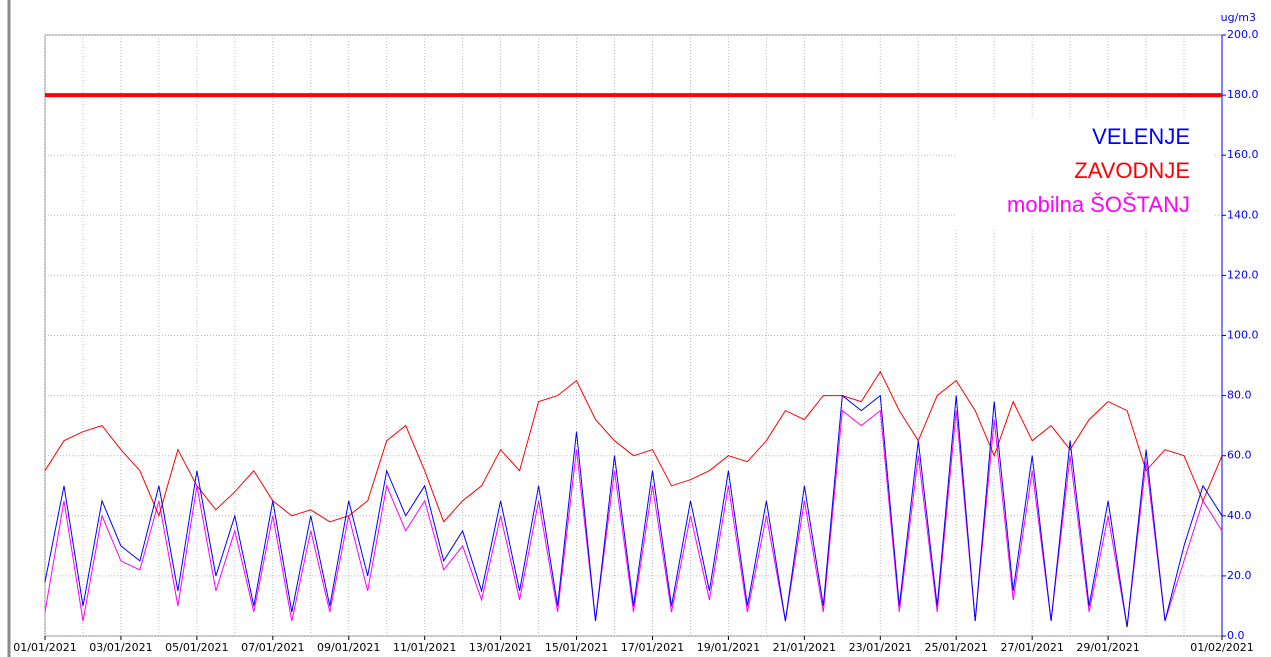 The height and width of the screenshot is (657, 1271). Describe the element at coordinates (272, 647) in the screenshot. I see `x-tick-label: 07/01/2021` at that location.